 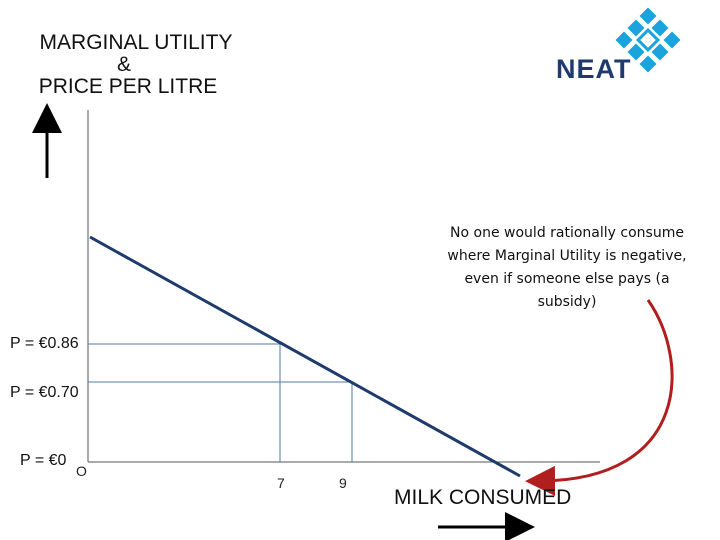 What do you see at coordinates (599, 397) in the screenshot?
I see `curved-red-arrow-icon` at bounding box center [599, 397].